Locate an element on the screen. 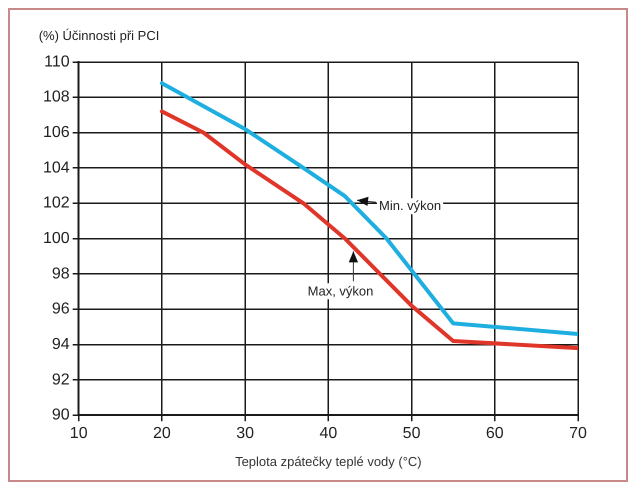 The image size is (638, 492). y-tick-label: 100 is located at coordinates (56, 239).